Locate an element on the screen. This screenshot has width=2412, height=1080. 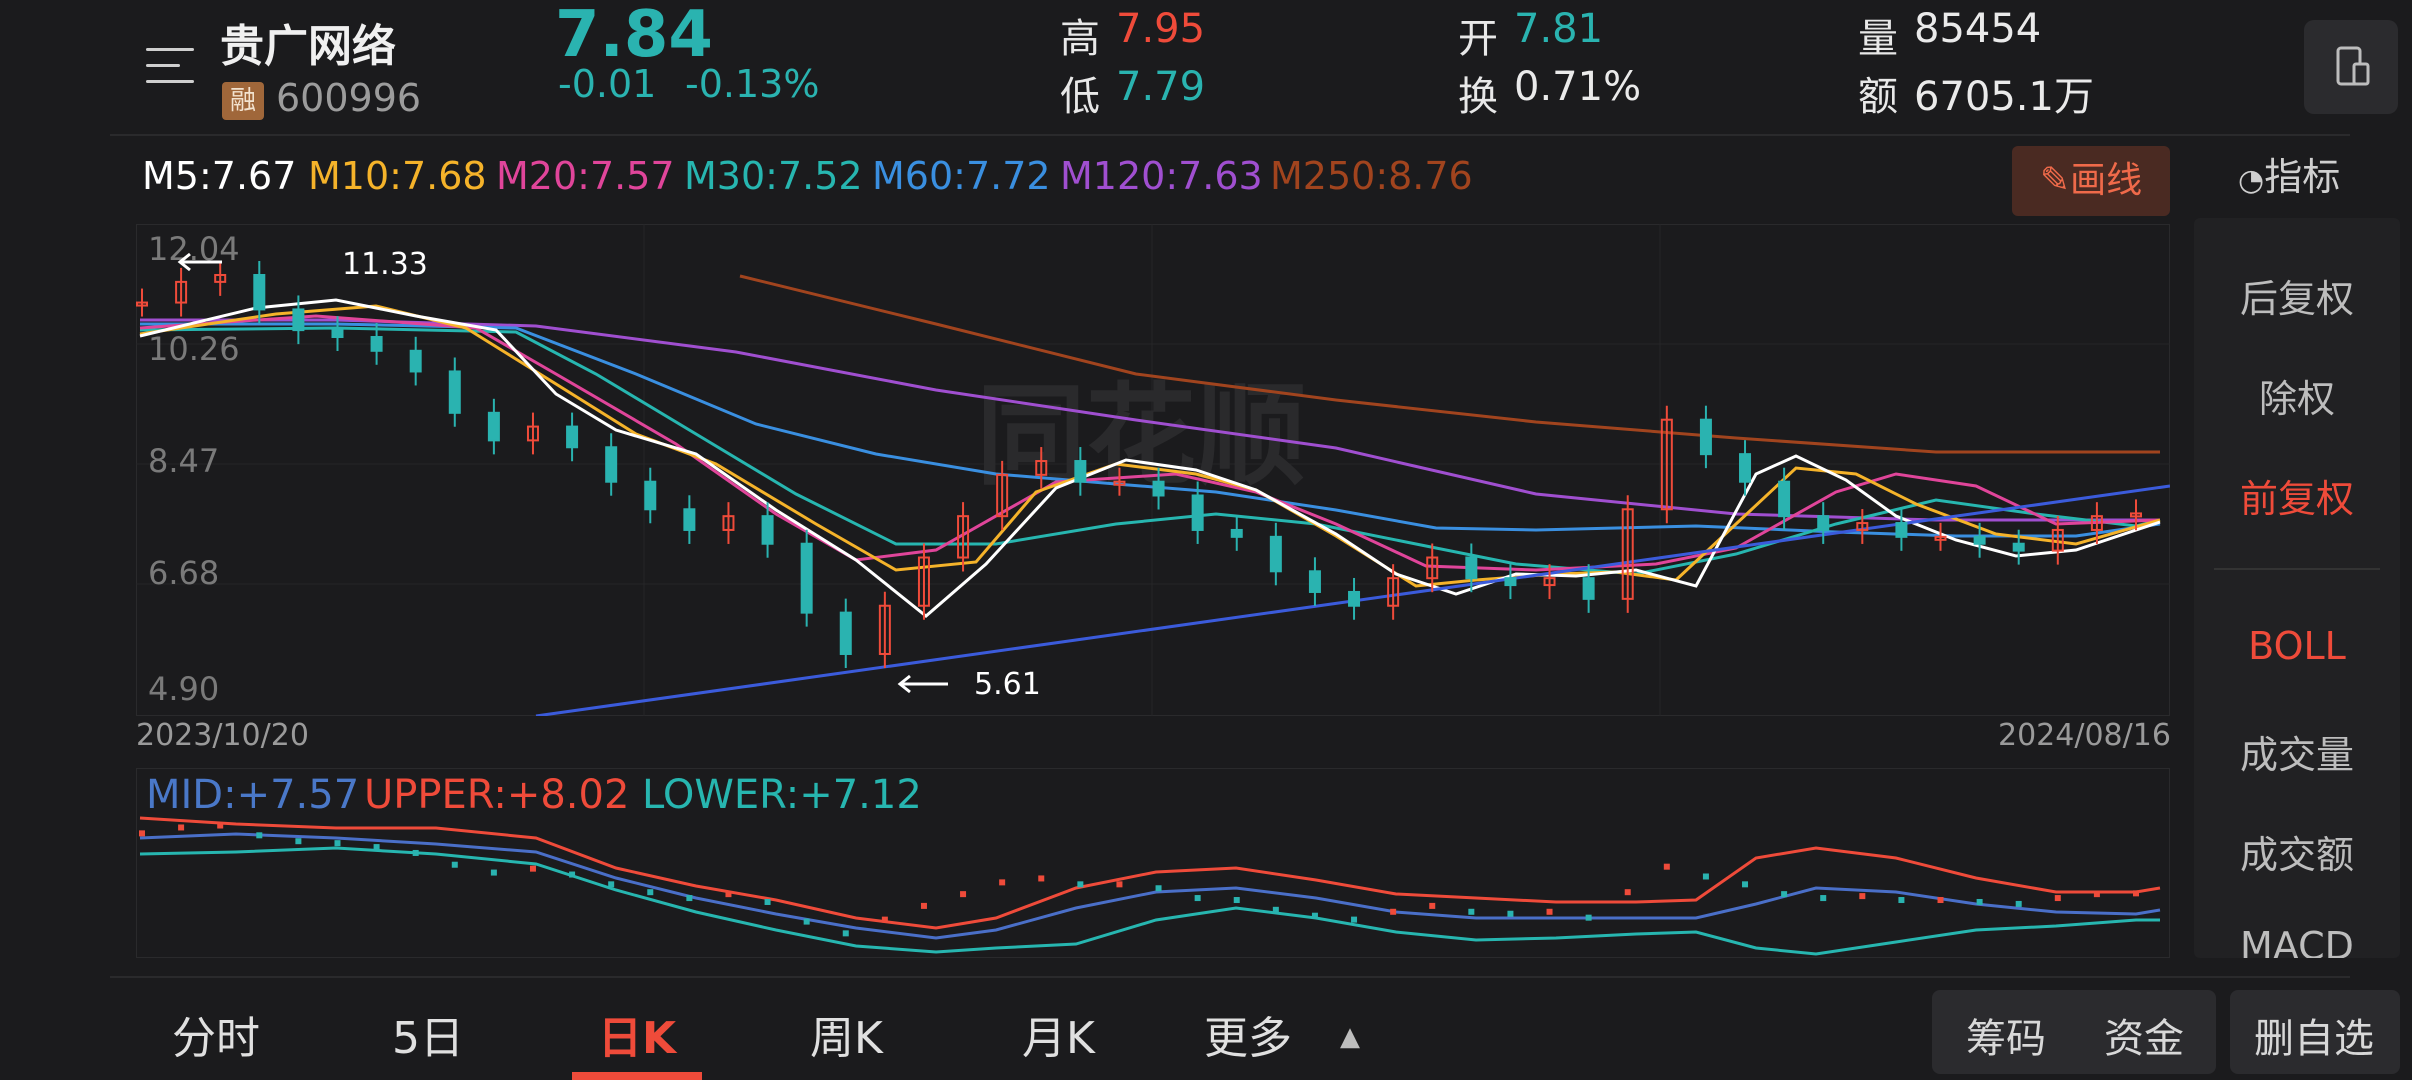
pencil-icon: ✎ is located at coordinates (2055, 180).